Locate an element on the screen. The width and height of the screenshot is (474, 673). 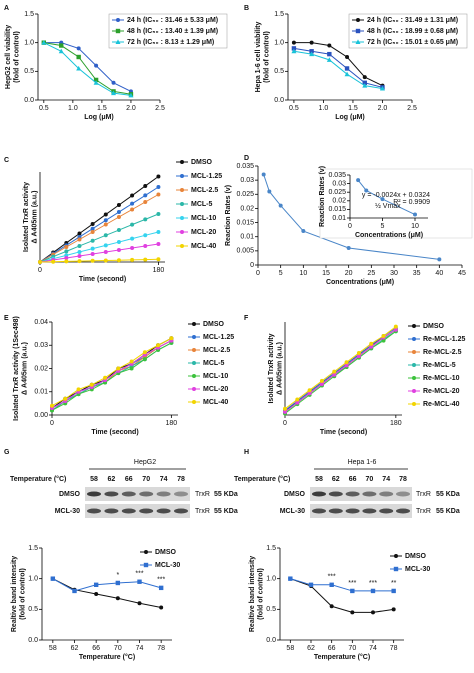
x-tick-label: 0 is located at coordinates (40, 270).